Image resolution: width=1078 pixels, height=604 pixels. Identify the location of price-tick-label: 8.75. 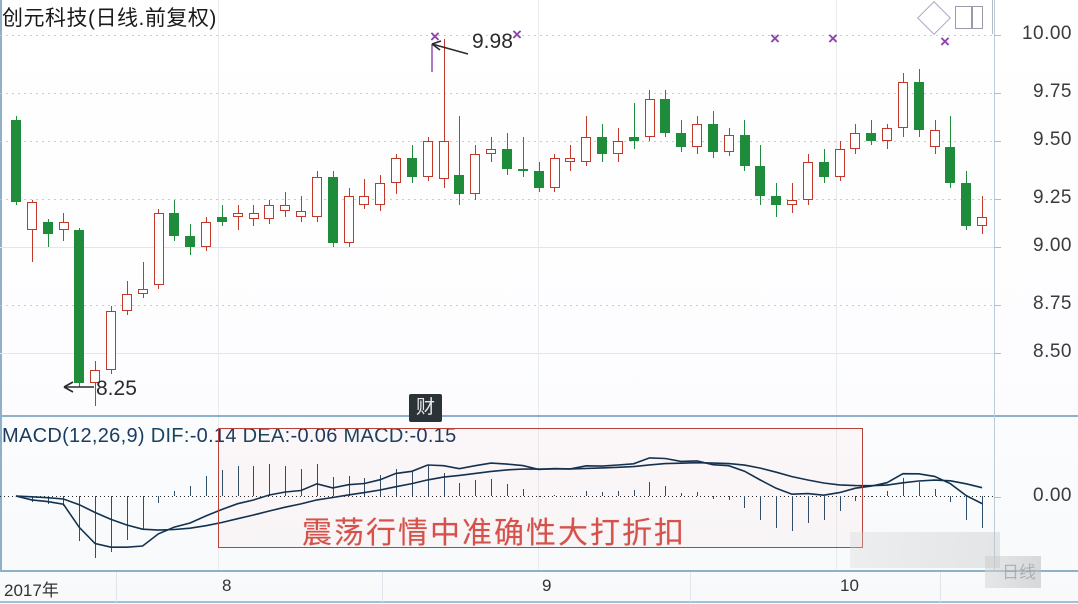
(1052, 303).